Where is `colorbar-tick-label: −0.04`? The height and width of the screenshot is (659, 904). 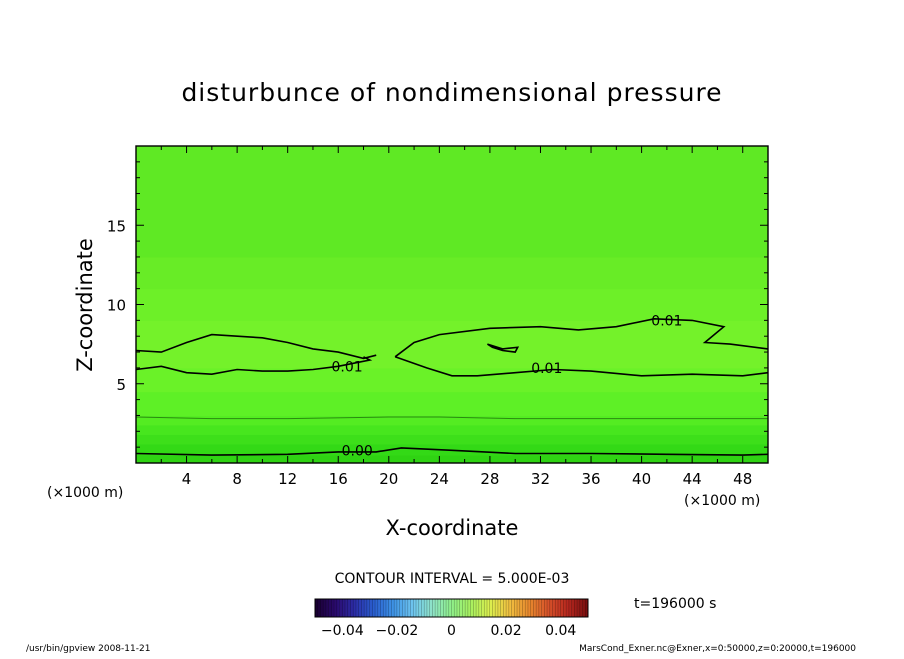 colorbar-tick-label: −0.04 is located at coordinates (342, 631).